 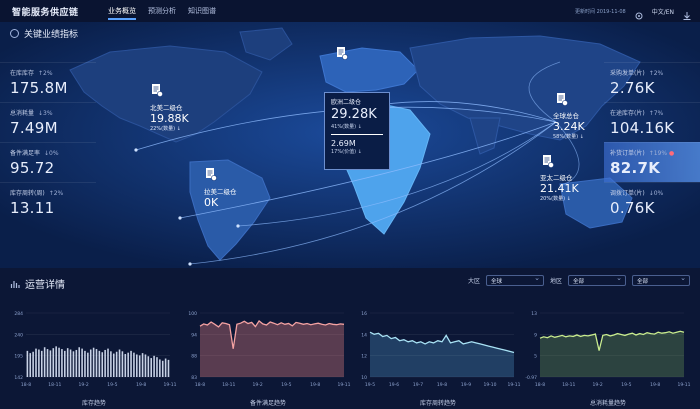 I want to click on y-tick-label: 14, so click(x=364, y=335).